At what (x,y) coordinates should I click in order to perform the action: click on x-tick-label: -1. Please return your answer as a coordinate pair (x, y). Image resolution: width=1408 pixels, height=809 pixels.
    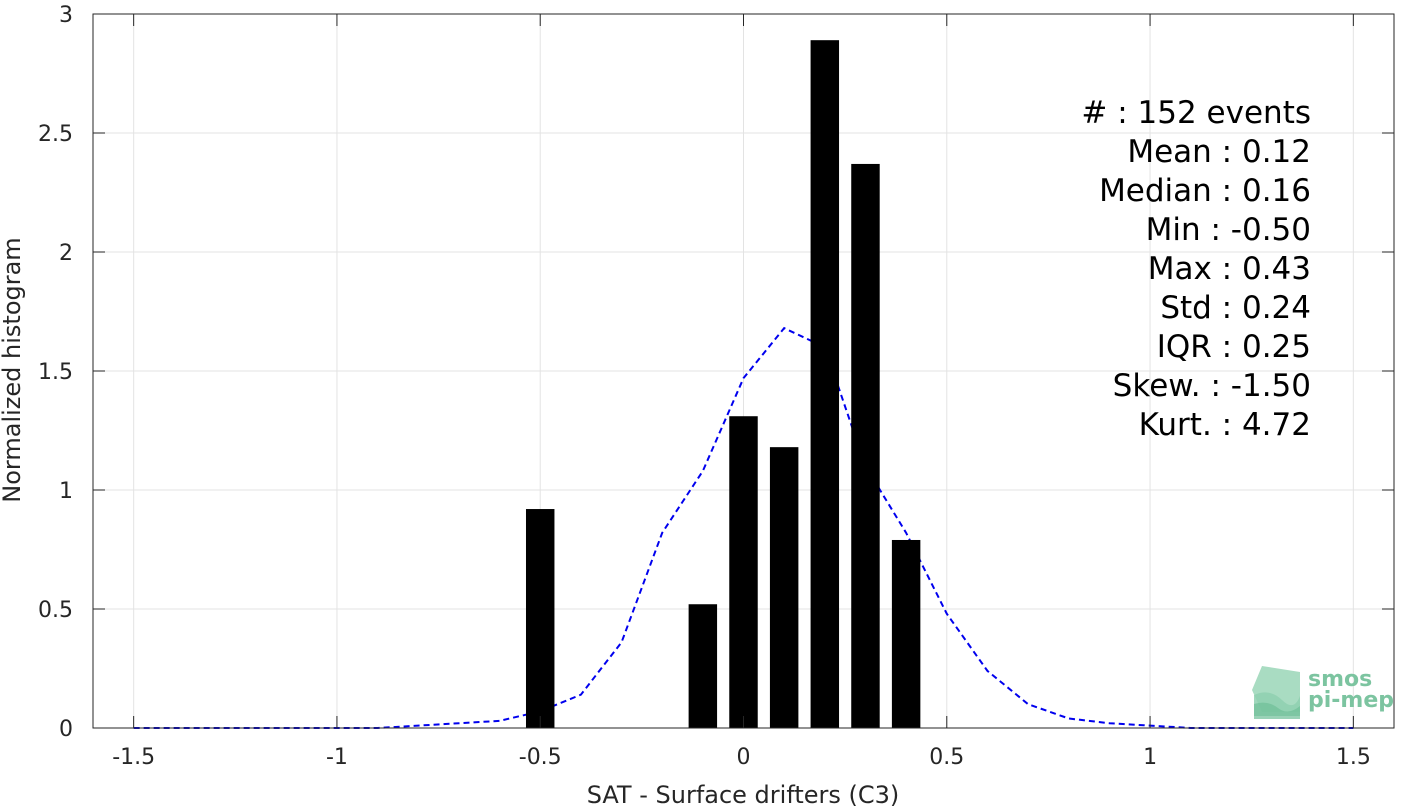
    Looking at the image, I should click on (337, 757).